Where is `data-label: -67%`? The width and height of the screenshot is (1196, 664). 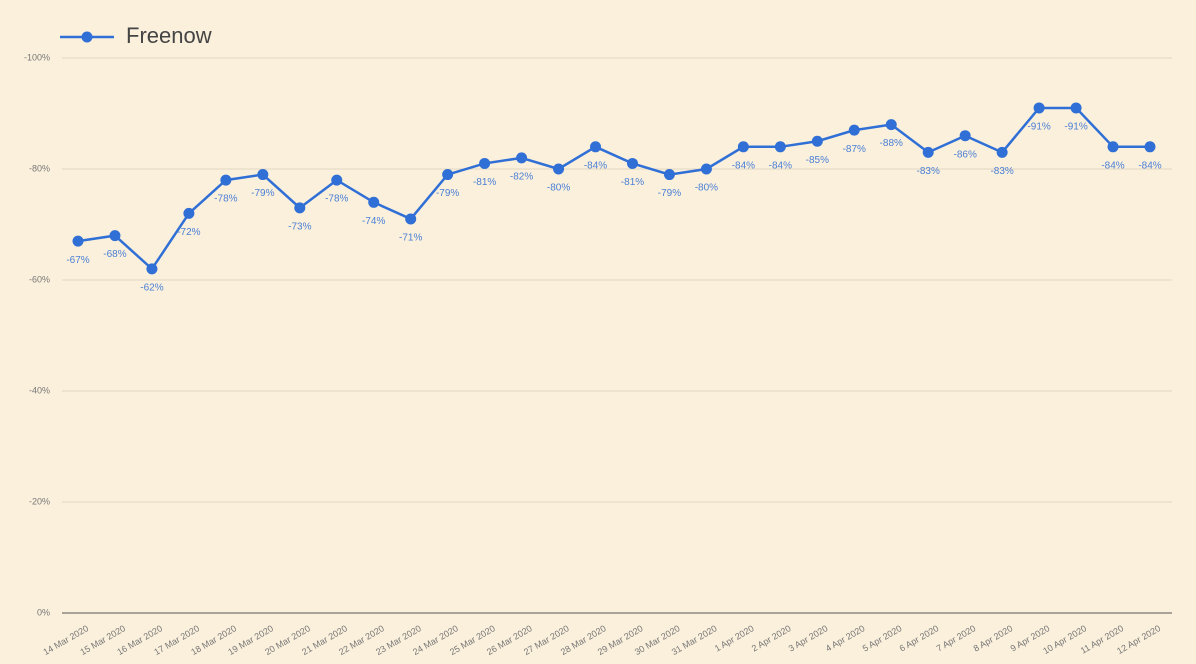 data-label: -67% is located at coordinates (77, 260).